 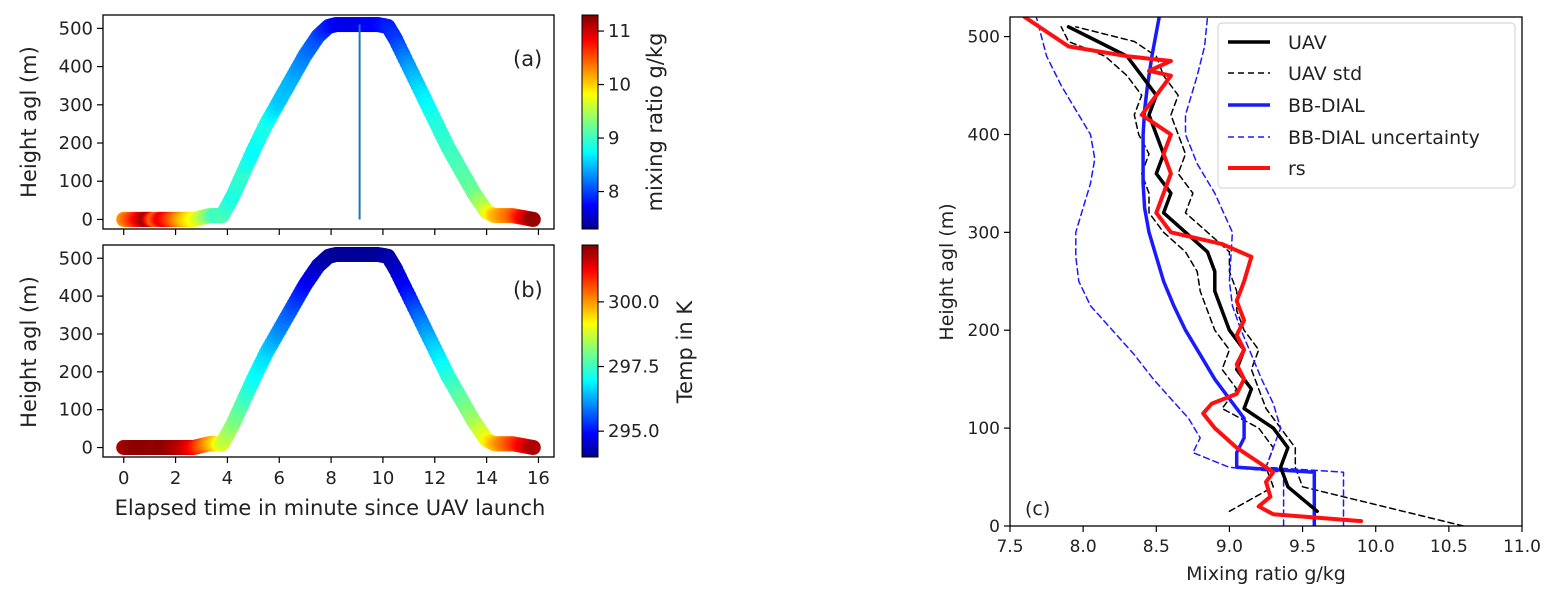 What do you see at coordinates (619, 85) in the screenshot?
I see `colorbar-tick-label: 10` at bounding box center [619, 85].